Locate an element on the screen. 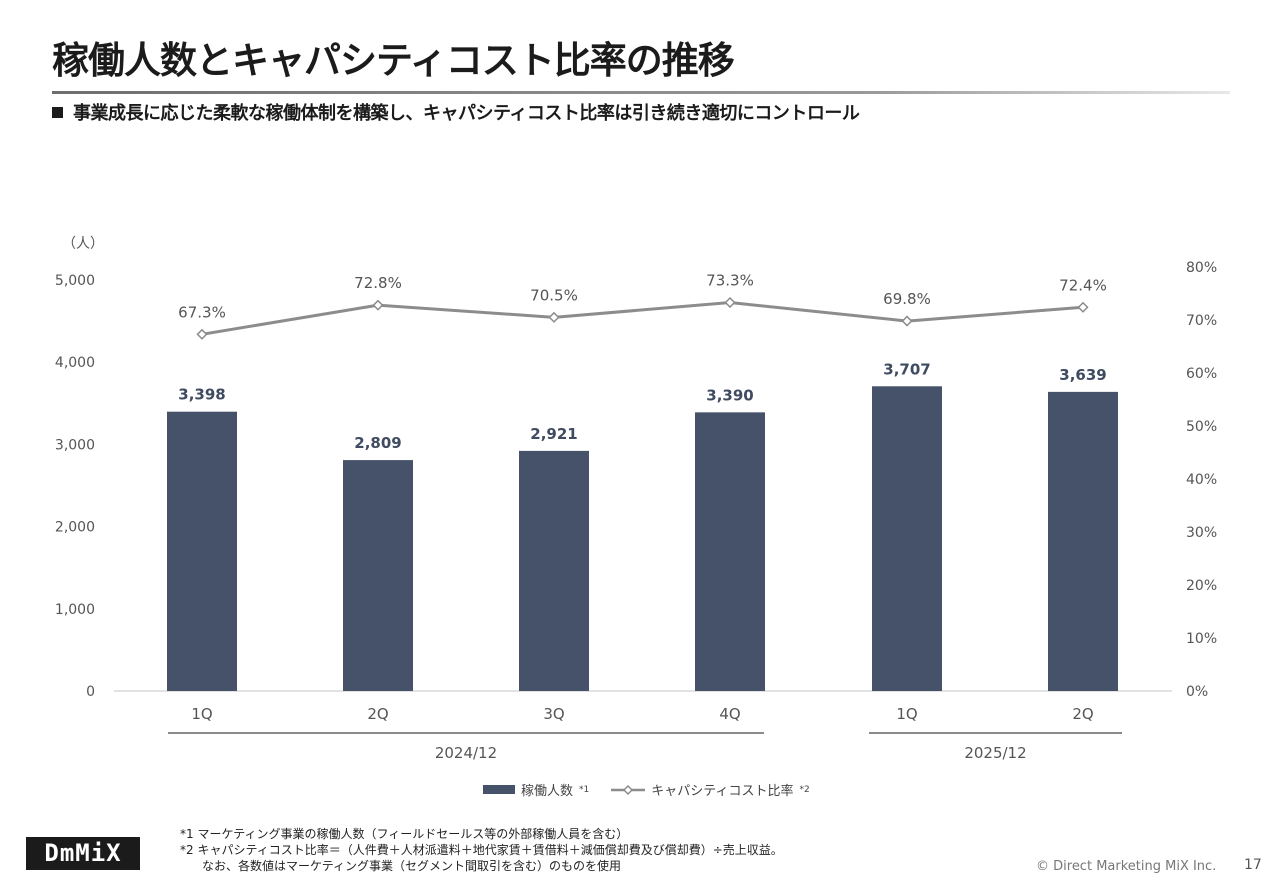 This screenshot has height=886, width=1280. legend-note-mark-1: *1 is located at coordinates (584, 789).